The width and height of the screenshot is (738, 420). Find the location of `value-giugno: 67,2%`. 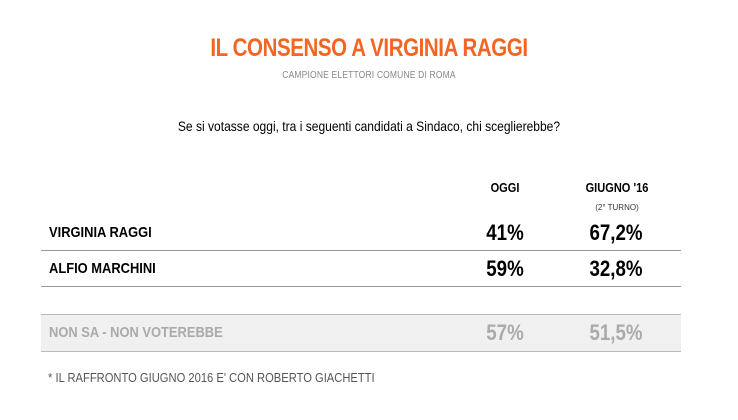

value-giugno: 67,2% is located at coordinates (616, 232).